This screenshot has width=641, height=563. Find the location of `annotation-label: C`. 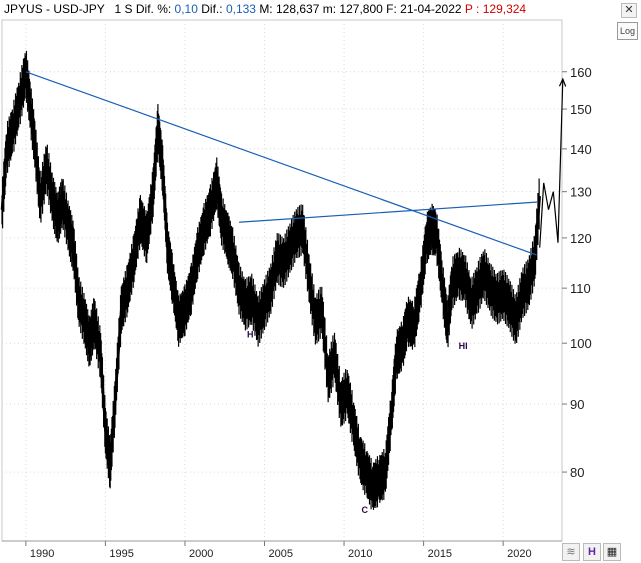

annotation-label: C is located at coordinates (365, 510).